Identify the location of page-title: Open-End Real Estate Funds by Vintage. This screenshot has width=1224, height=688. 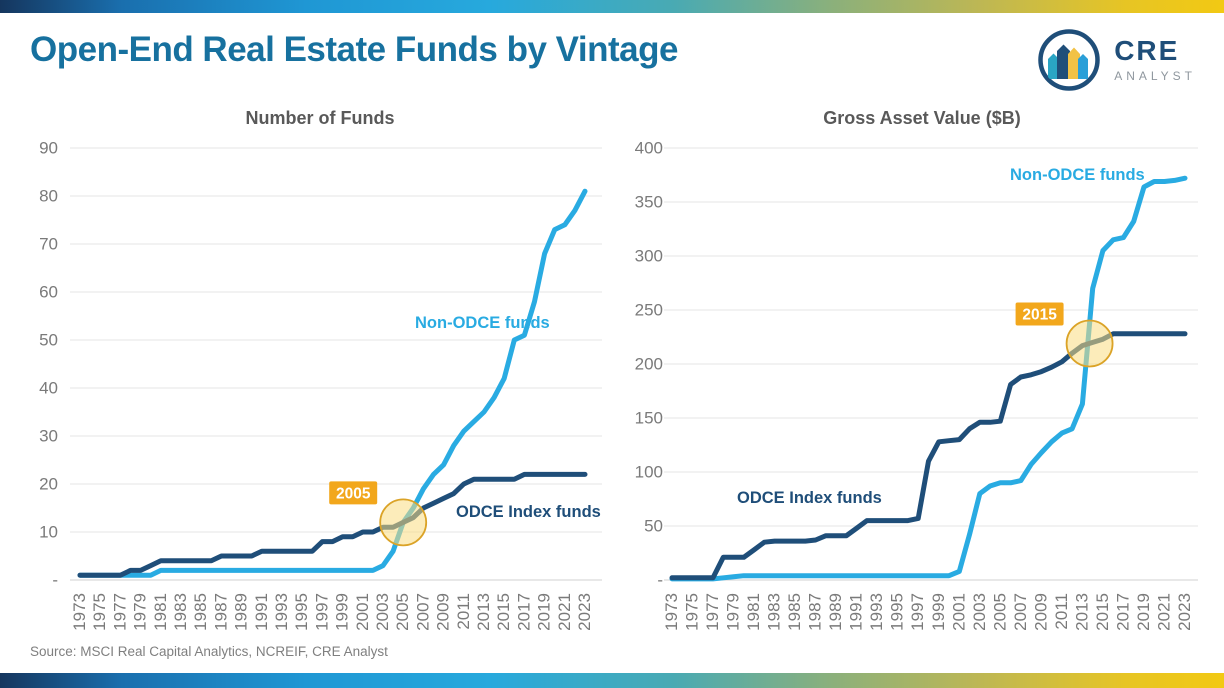
(354, 49).